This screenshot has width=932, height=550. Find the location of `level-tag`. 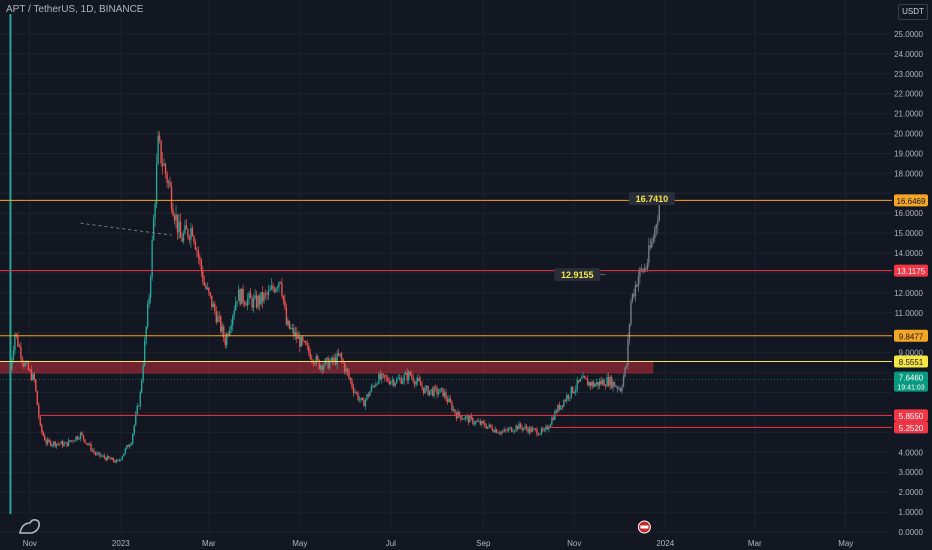

level-tag is located at coordinates (911, 427).